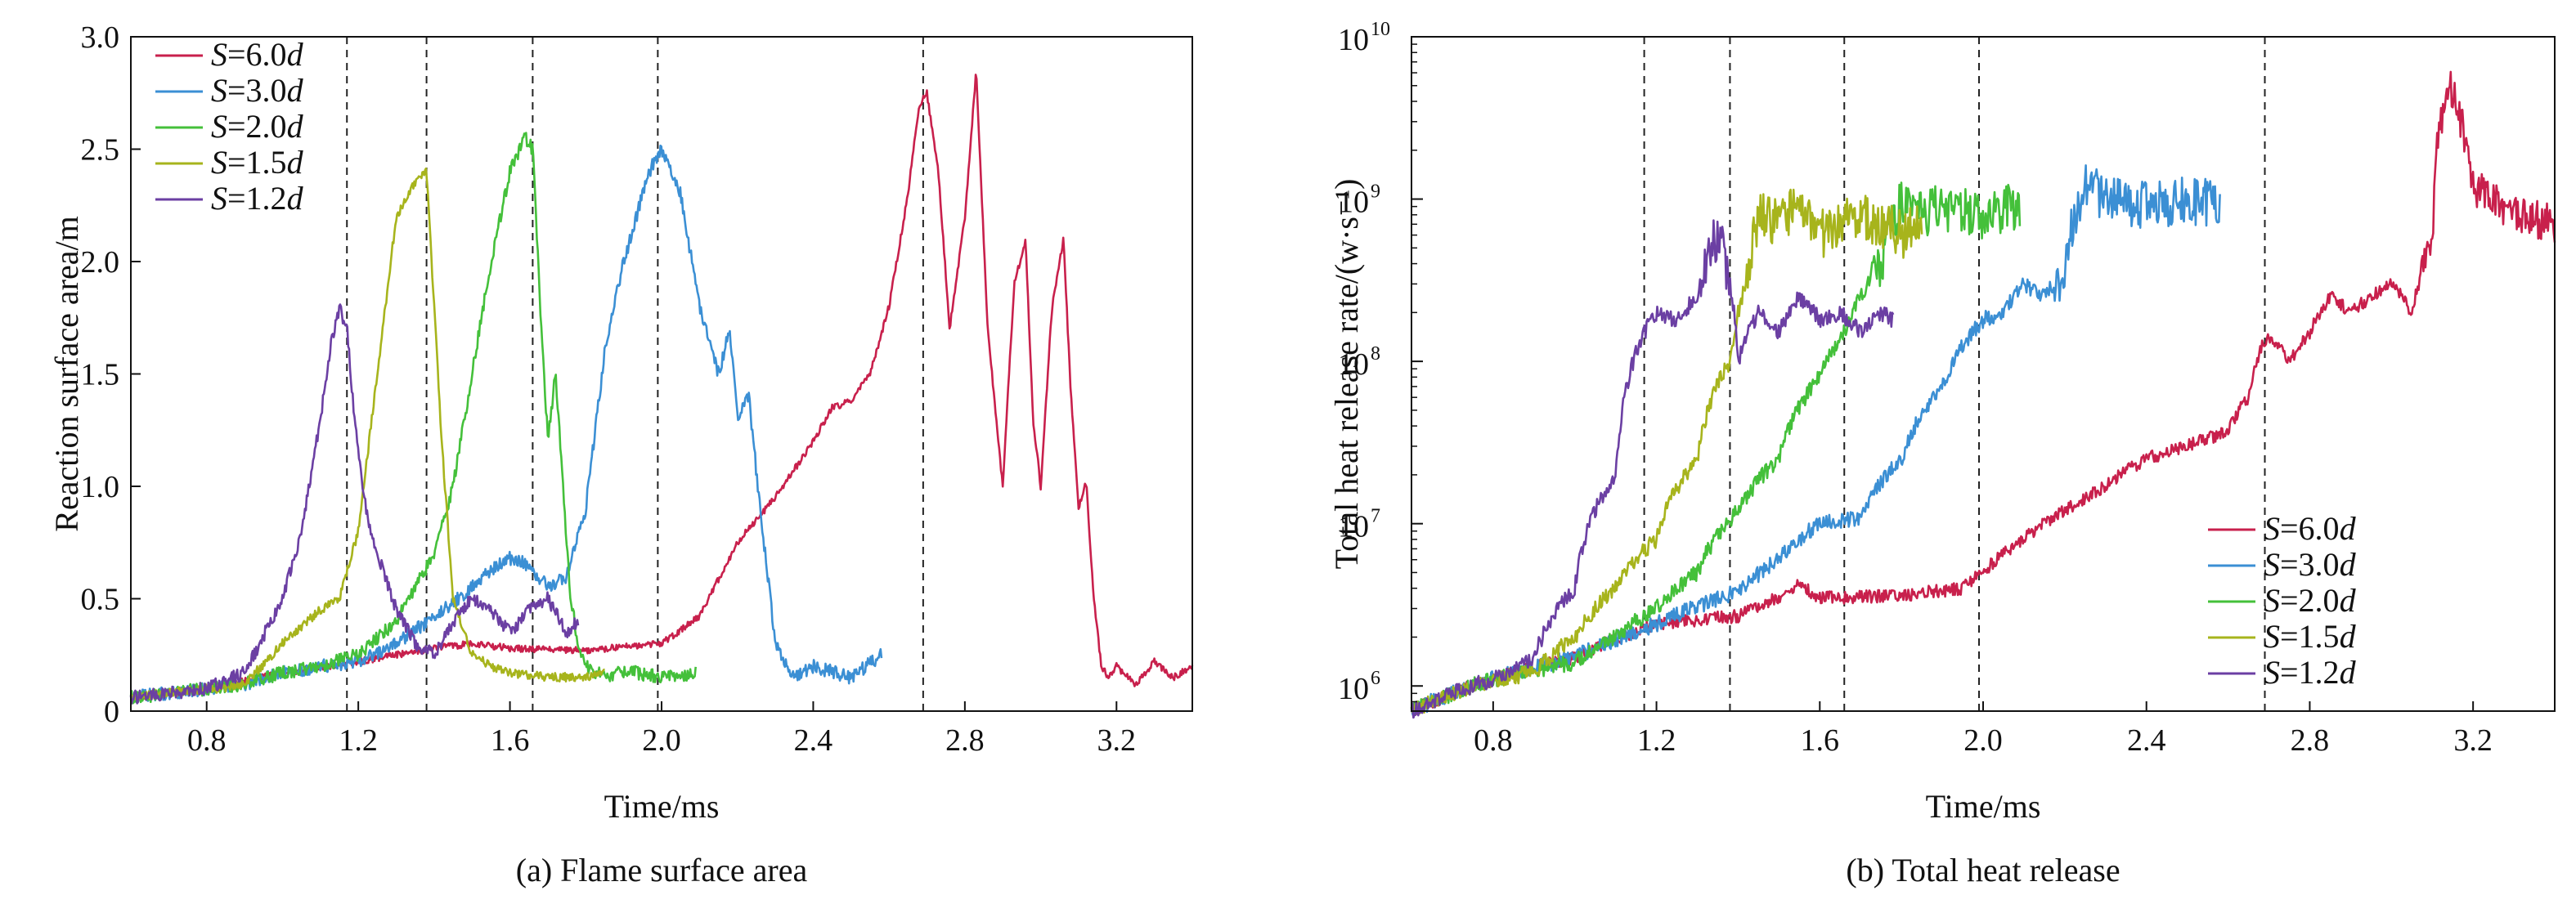 This screenshot has height=904, width=2576. Describe the element at coordinates (662, 870) in the screenshot. I see `panel-caption: (a) Flame surface area` at that location.